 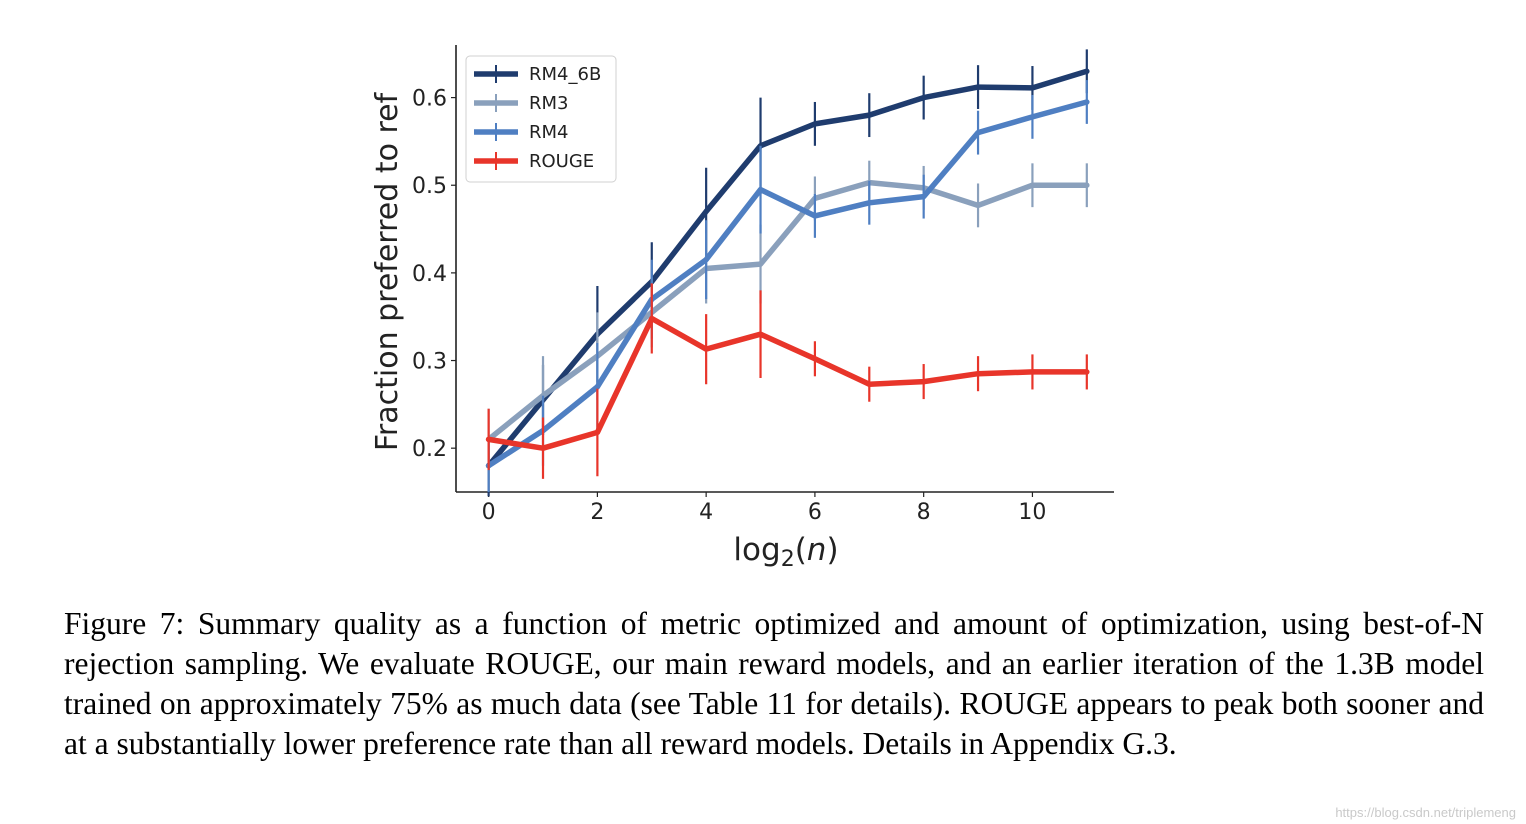 What do you see at coordinates (597, 512) in the screenshot?
I see `x-tick-label: 2` at bounding box center [597, 512].